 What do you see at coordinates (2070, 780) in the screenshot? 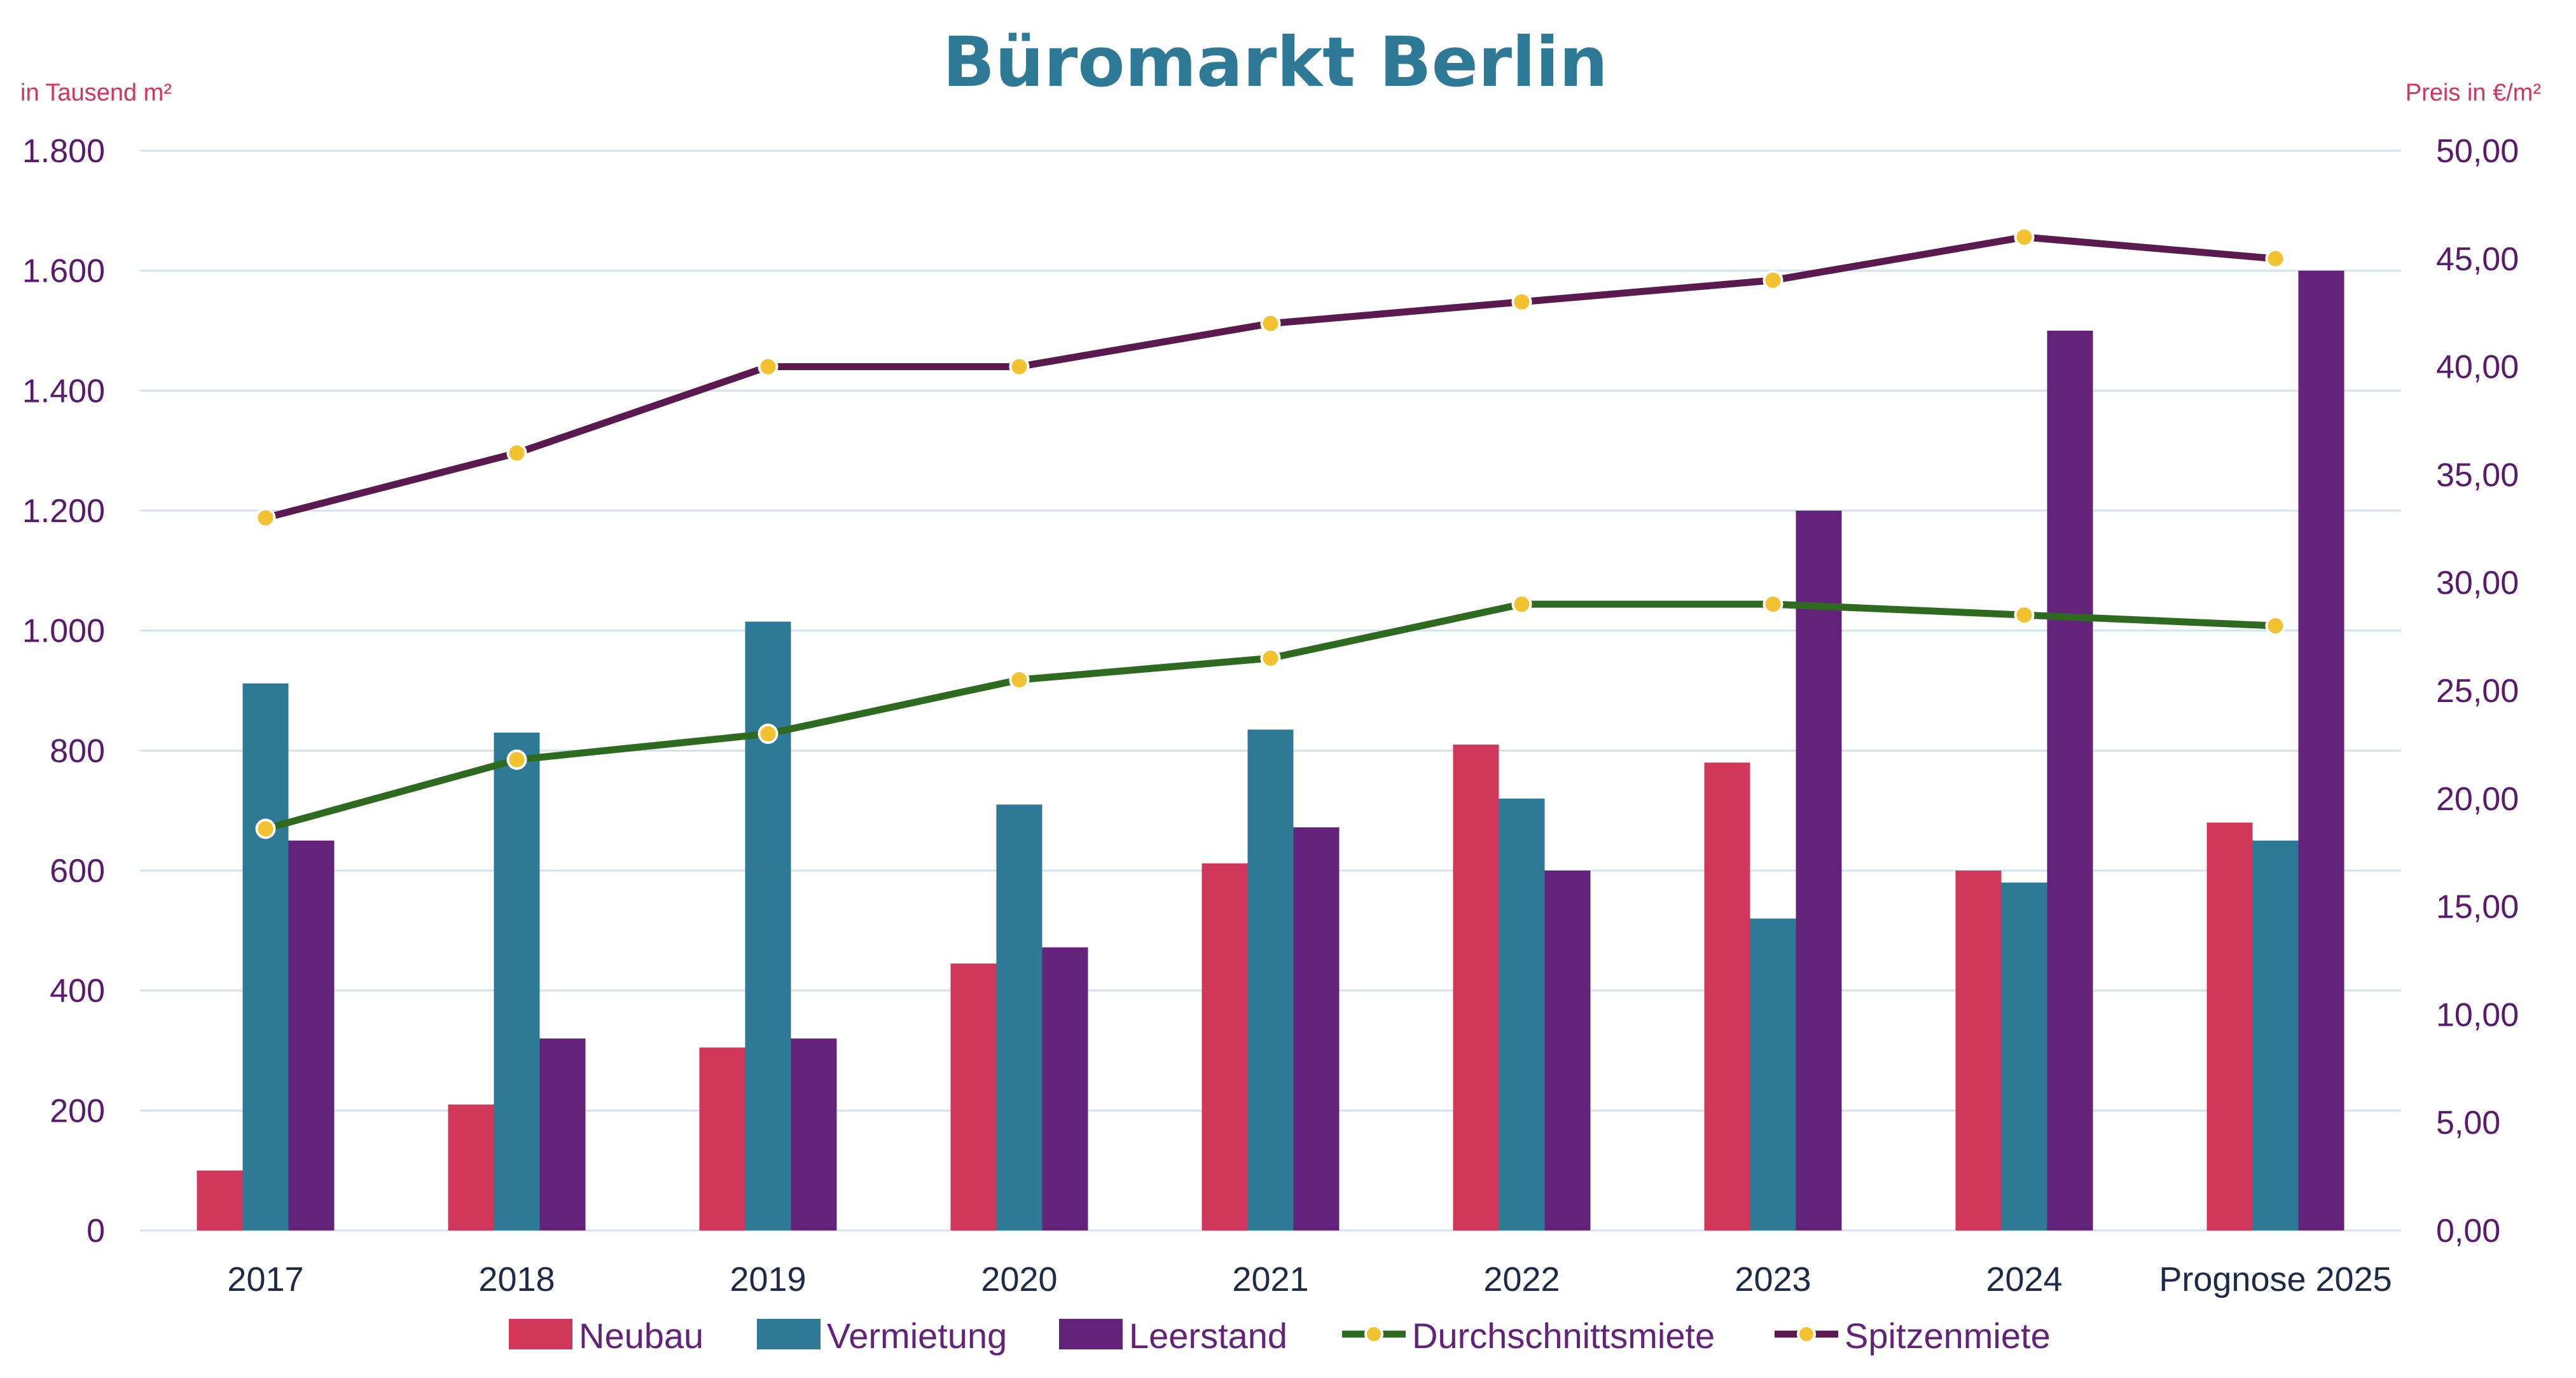
I see `bar-leerstand-2024` at bounding box center [2070, 780].